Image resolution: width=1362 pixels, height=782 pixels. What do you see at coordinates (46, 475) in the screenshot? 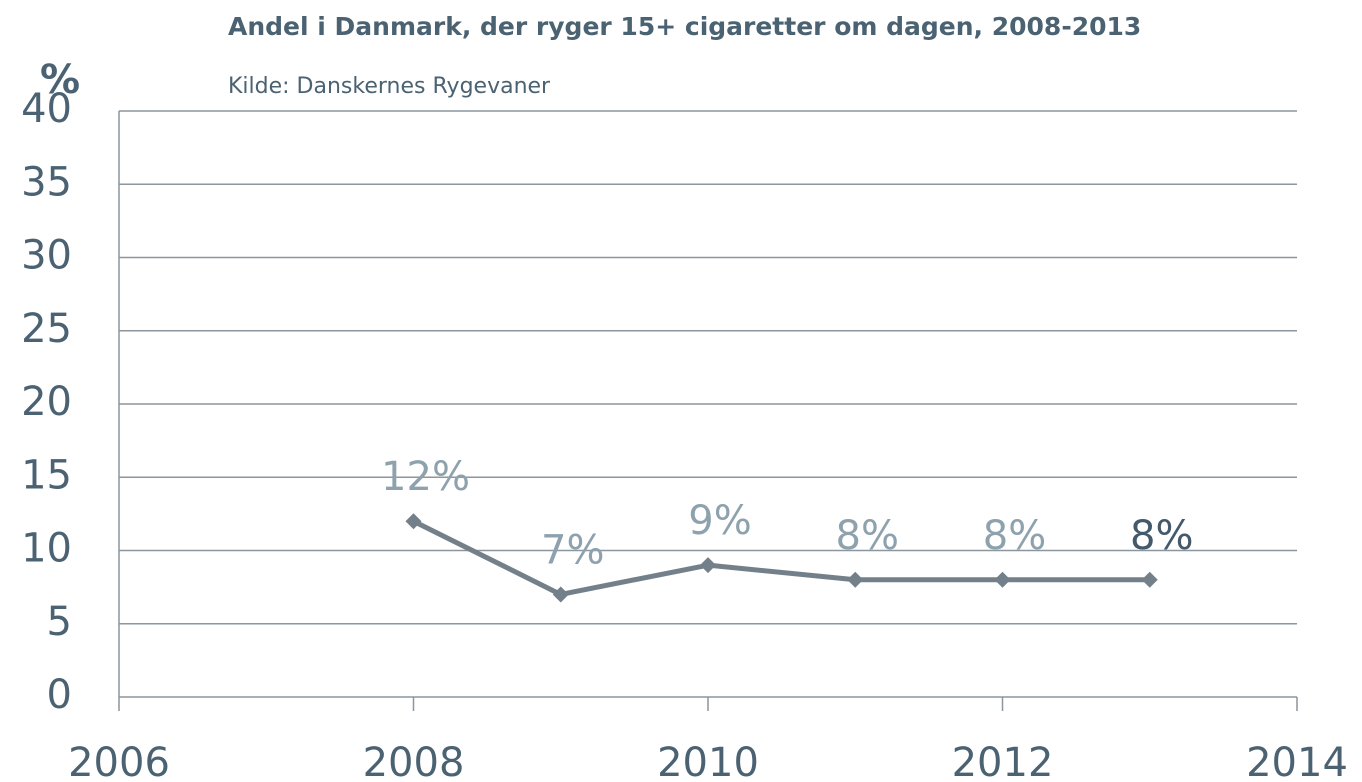
I see `y-tick-label: 15` at bounding box center [46, 475].